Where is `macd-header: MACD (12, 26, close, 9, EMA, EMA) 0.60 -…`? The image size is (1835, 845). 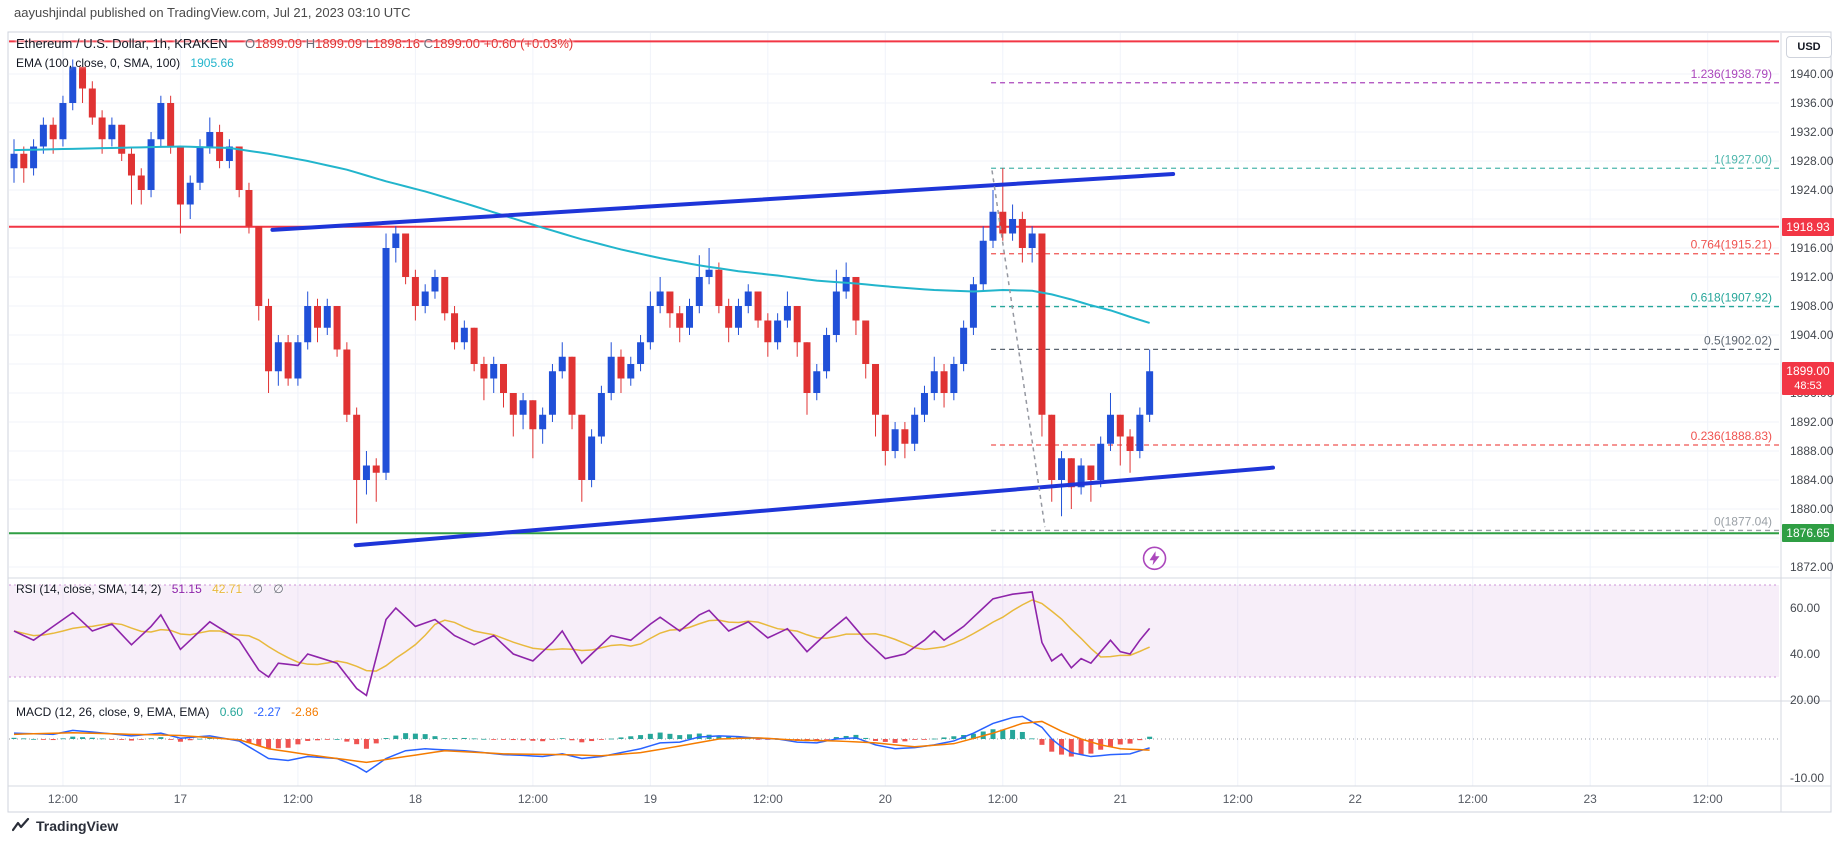
macd-header: MACD (12, 26, close, 9, EMA, EMA) 0.60 -… is located at coordinates (167, 712).